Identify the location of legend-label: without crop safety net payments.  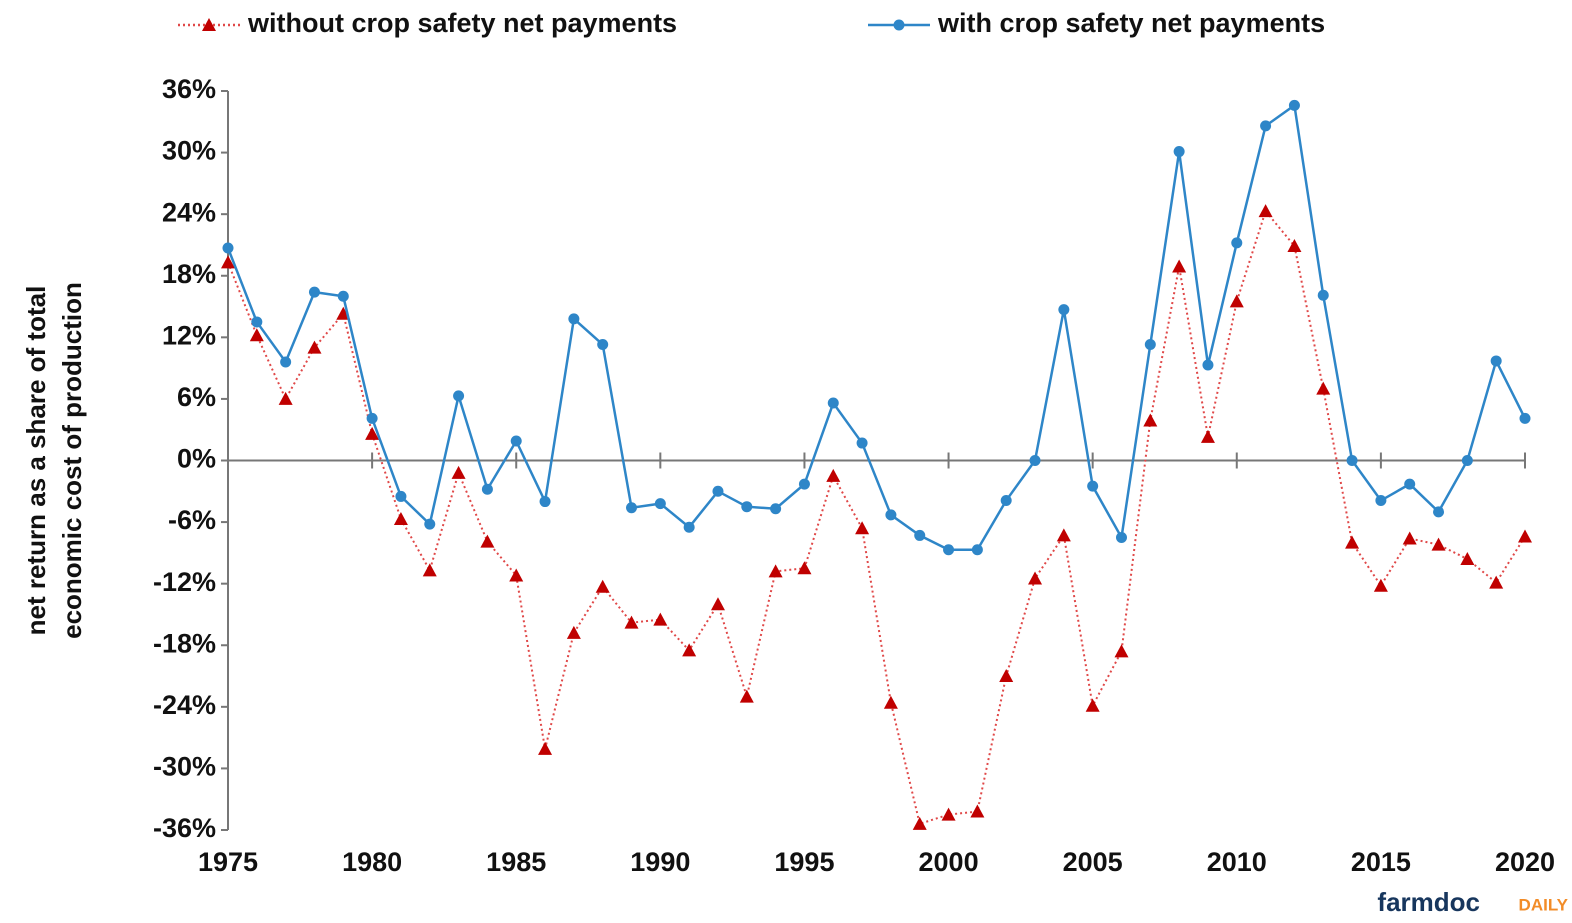
(462, 23).